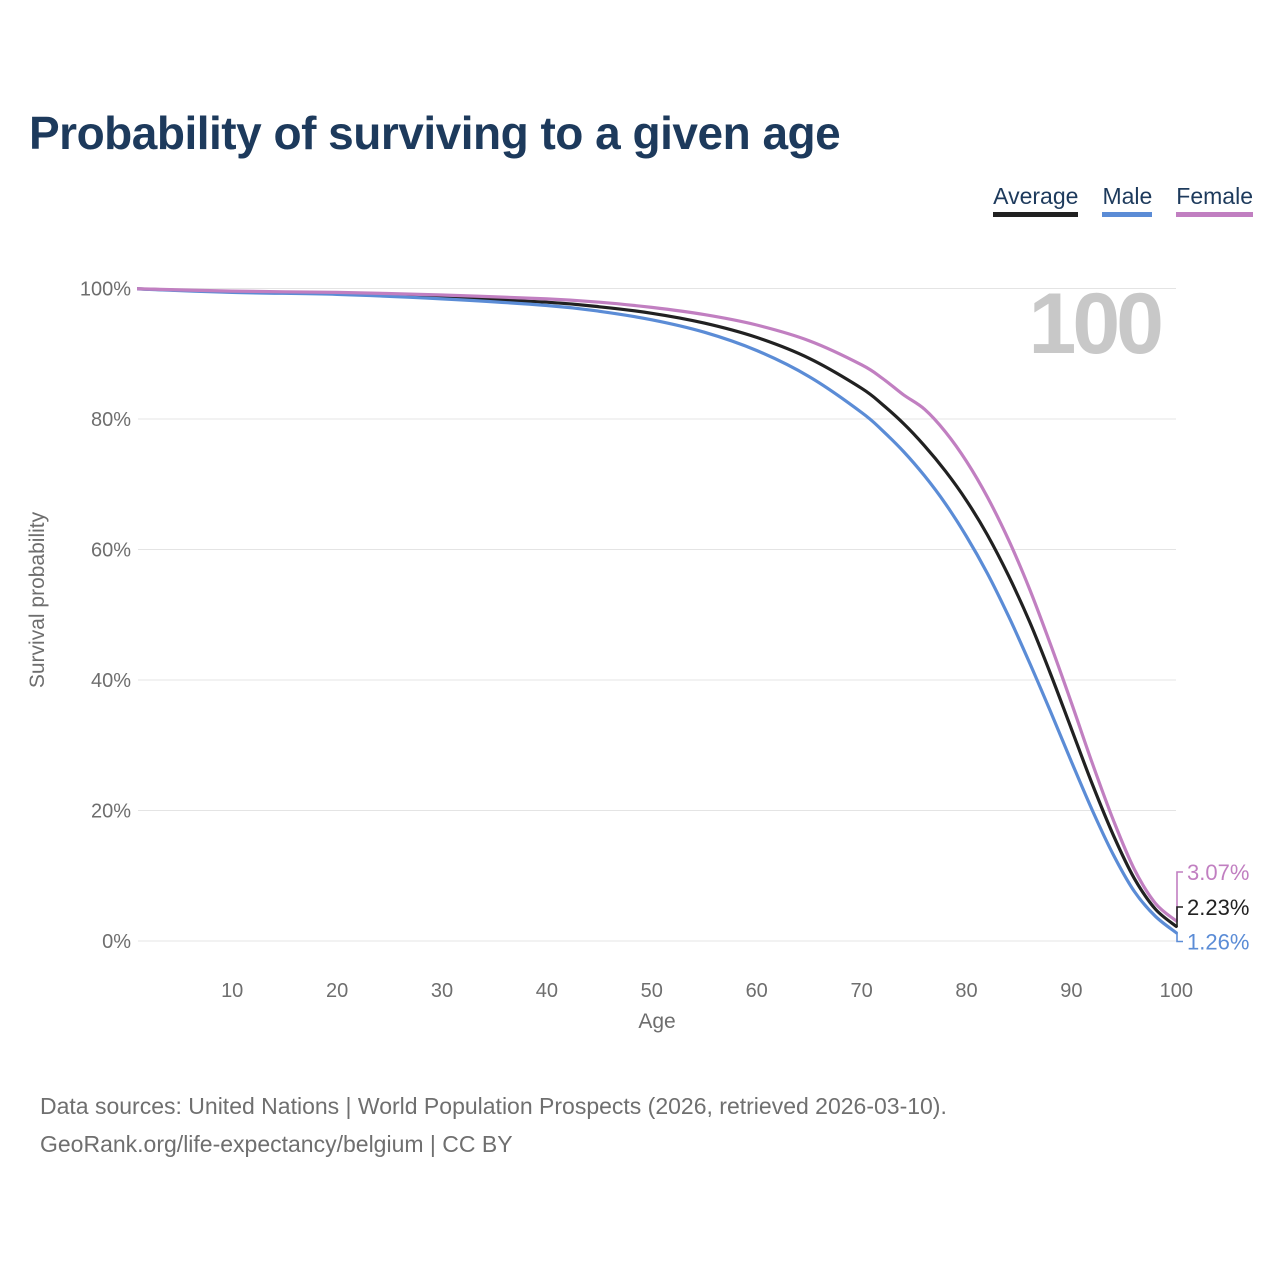  What do you see at coordinates (105, 290) in the screenshot?
I see `y-tick-label-100: 100%` at bounding box center [105, 290].